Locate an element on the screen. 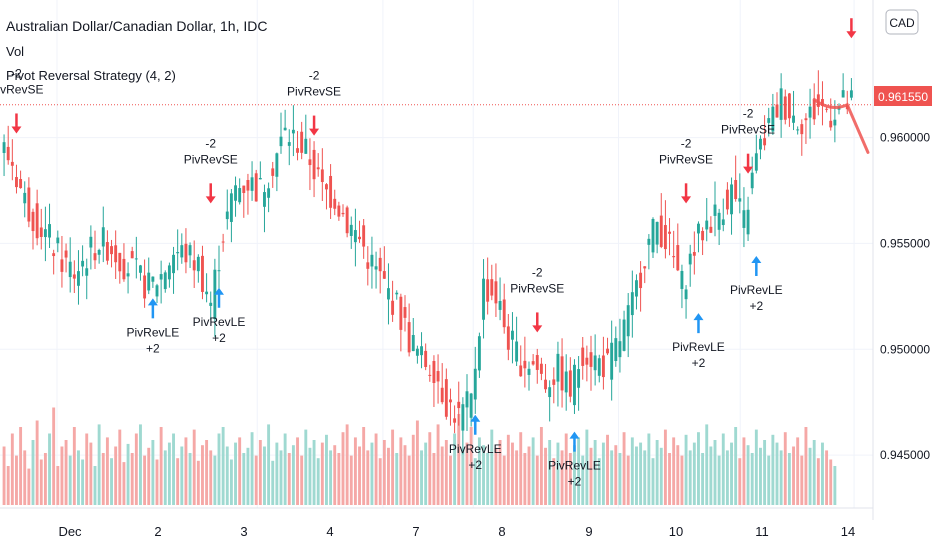 The width and height of the screenshot is (932, 550). currency-button: CAD is located at coordinates (902, 22).